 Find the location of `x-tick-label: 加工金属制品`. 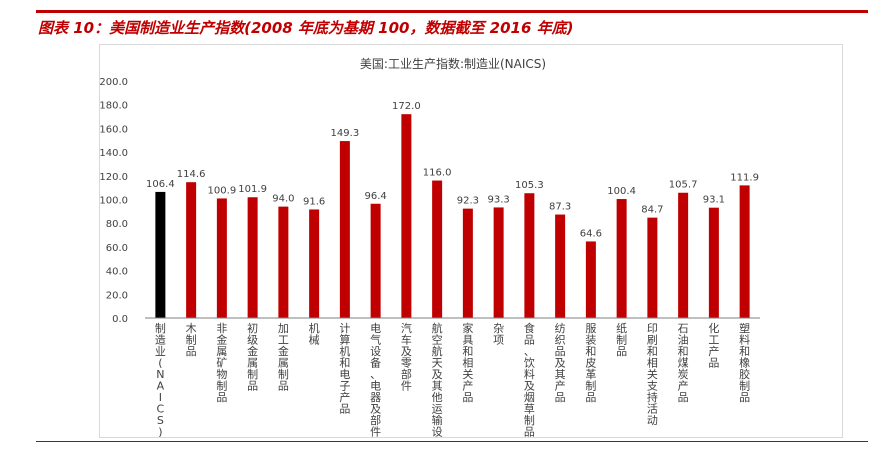

x-tick-label: 加工金属制品 is located at coordinates (283, 357).